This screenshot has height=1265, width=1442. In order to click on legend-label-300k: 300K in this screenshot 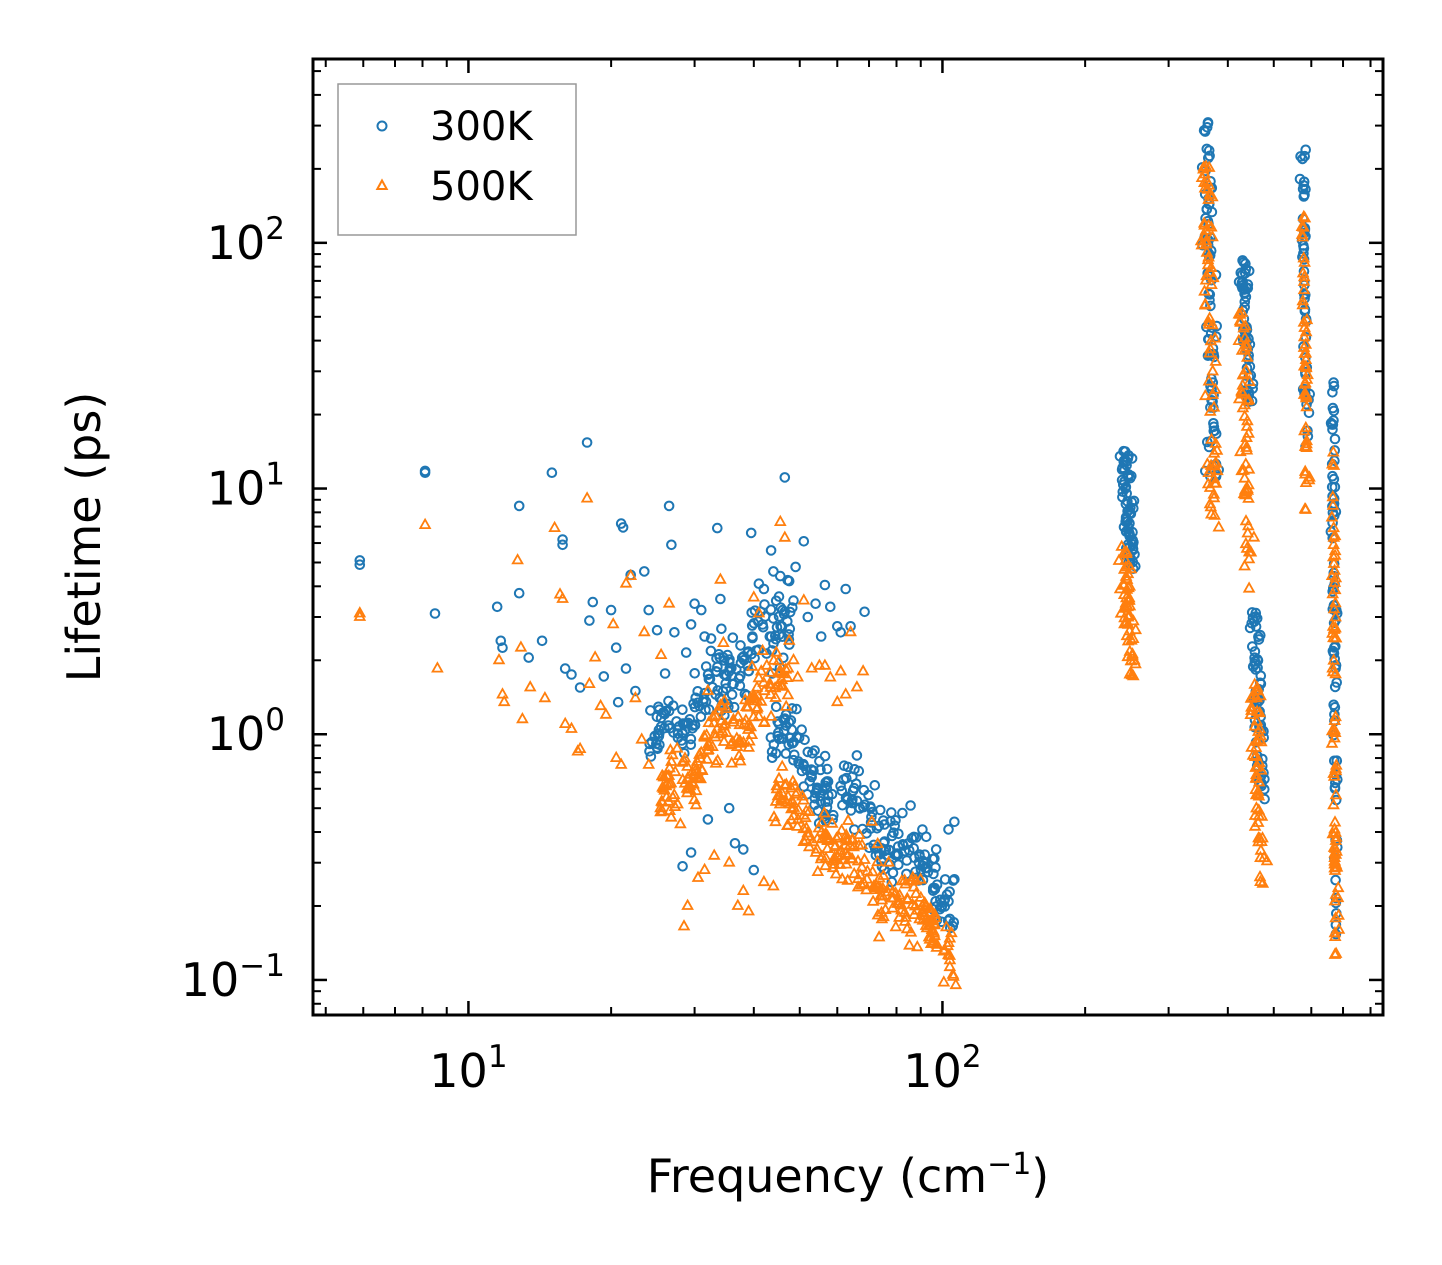, I will do `click(482, 127)`.